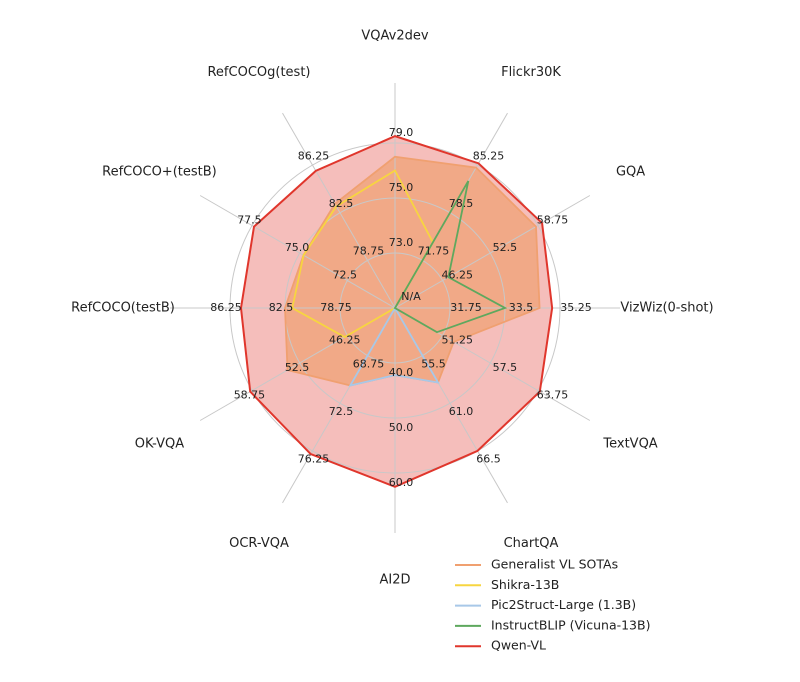  I want to click on tick-label: 73.0, so click(401, 242).